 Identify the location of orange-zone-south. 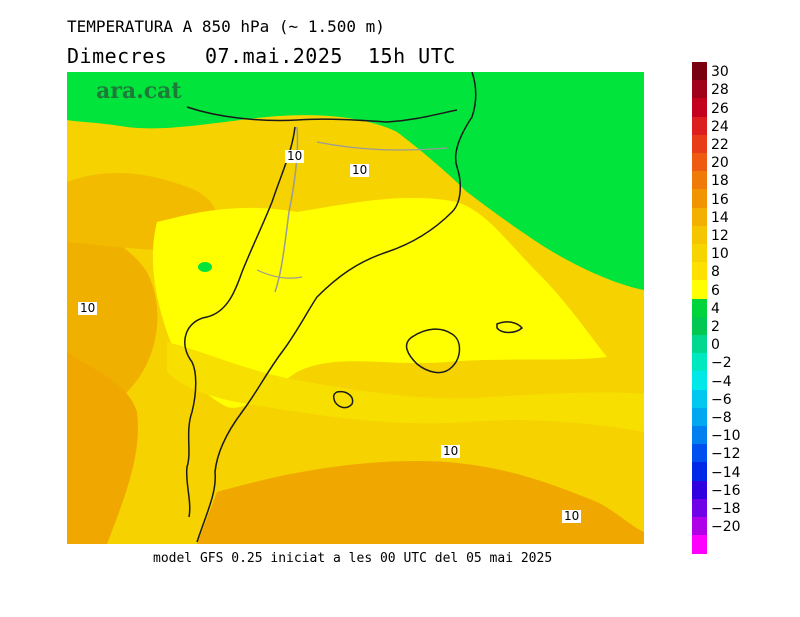
(420, 502).